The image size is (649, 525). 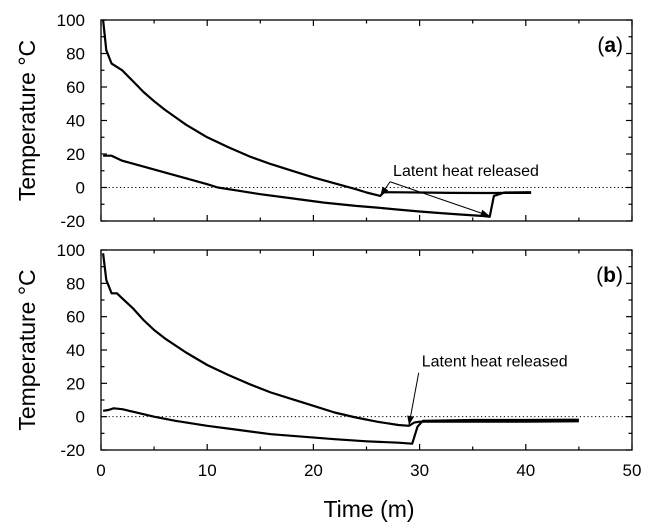 What do you see at coordinates (72, 450) in the screenshot?
I see `panel-b-ytick-label: -20` at bounding box center [72, 450].